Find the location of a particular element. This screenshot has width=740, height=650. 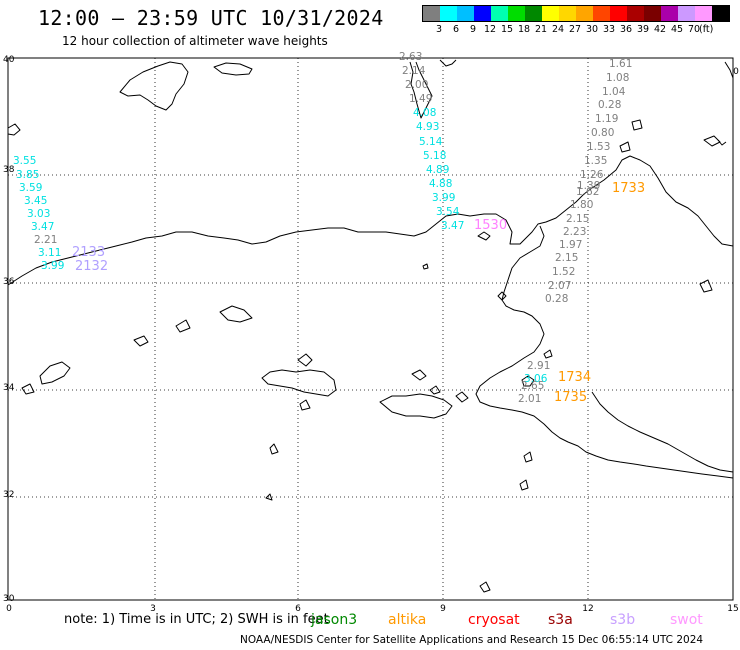

satellite-jason3: jason3 is located at coordinates (334, 620).